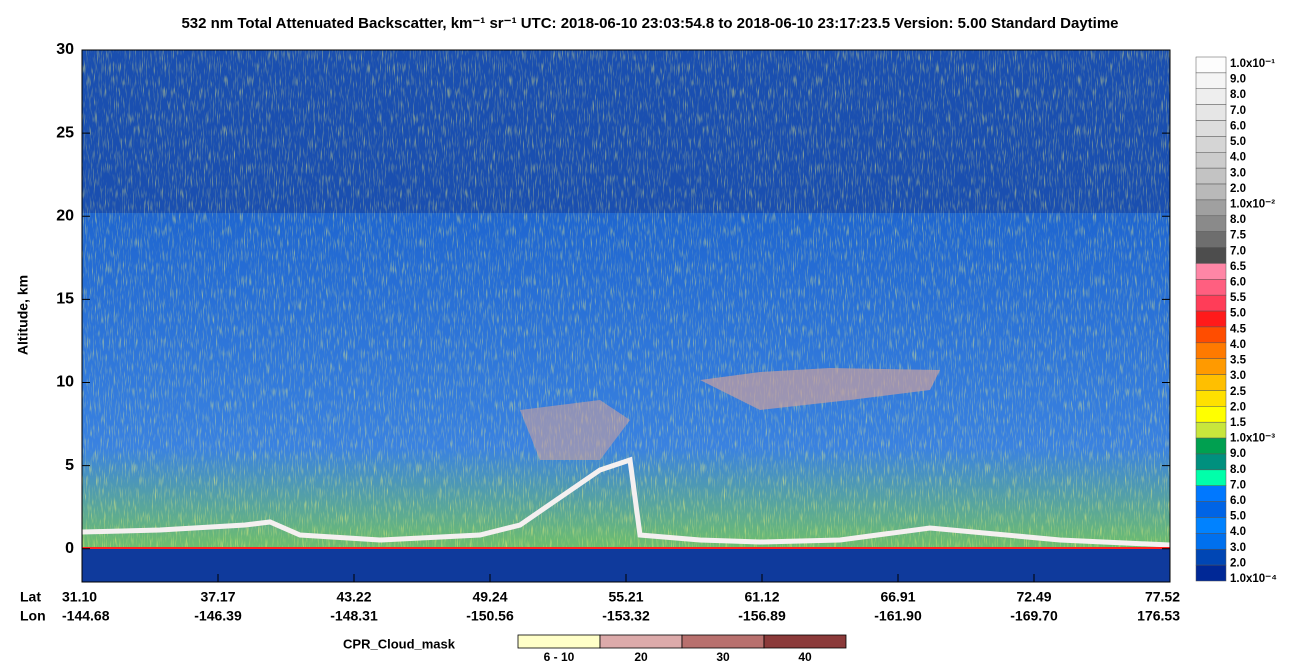  What do you see at coordinates (723, 657) in the screenshot?
I see `legend-label: 30` at bounding box center [723, 657].